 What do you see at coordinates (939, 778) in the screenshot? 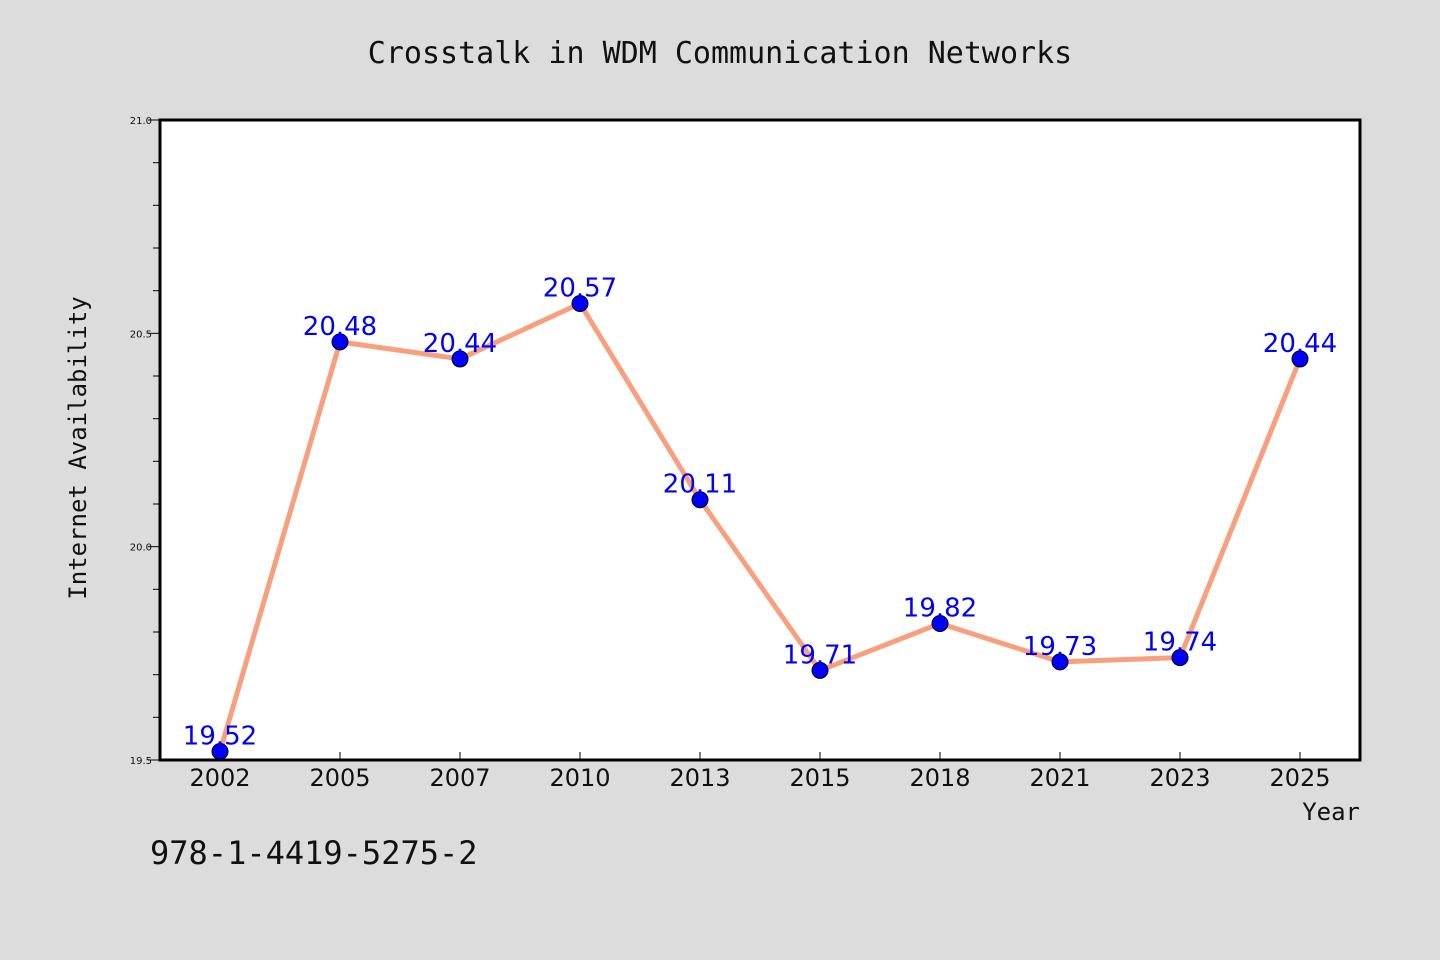
I see `x-tick-label: 2018` at bounding box center [939, 778].